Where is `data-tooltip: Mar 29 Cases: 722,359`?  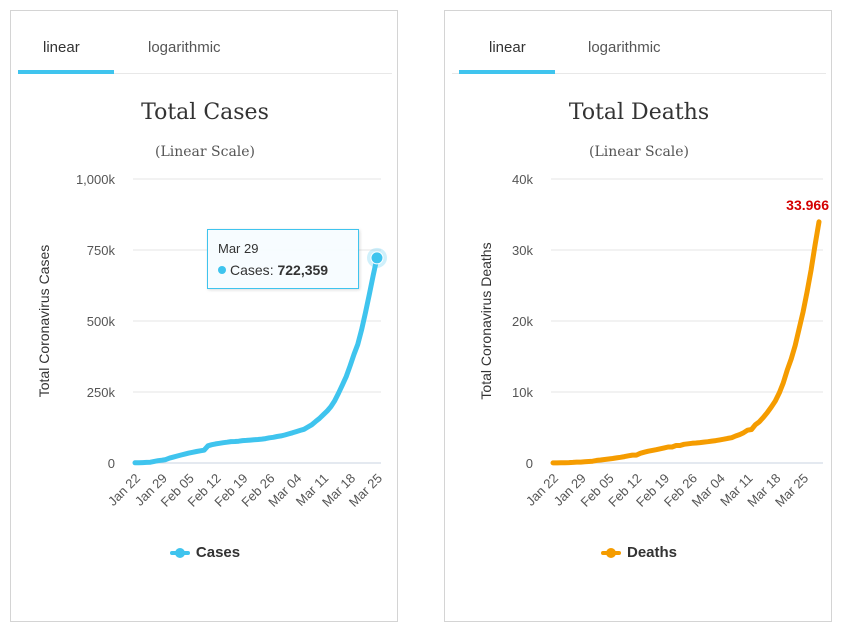 data-tooltip: Mar 29 Cases: 722,359 is located at coordinates (283, 259).